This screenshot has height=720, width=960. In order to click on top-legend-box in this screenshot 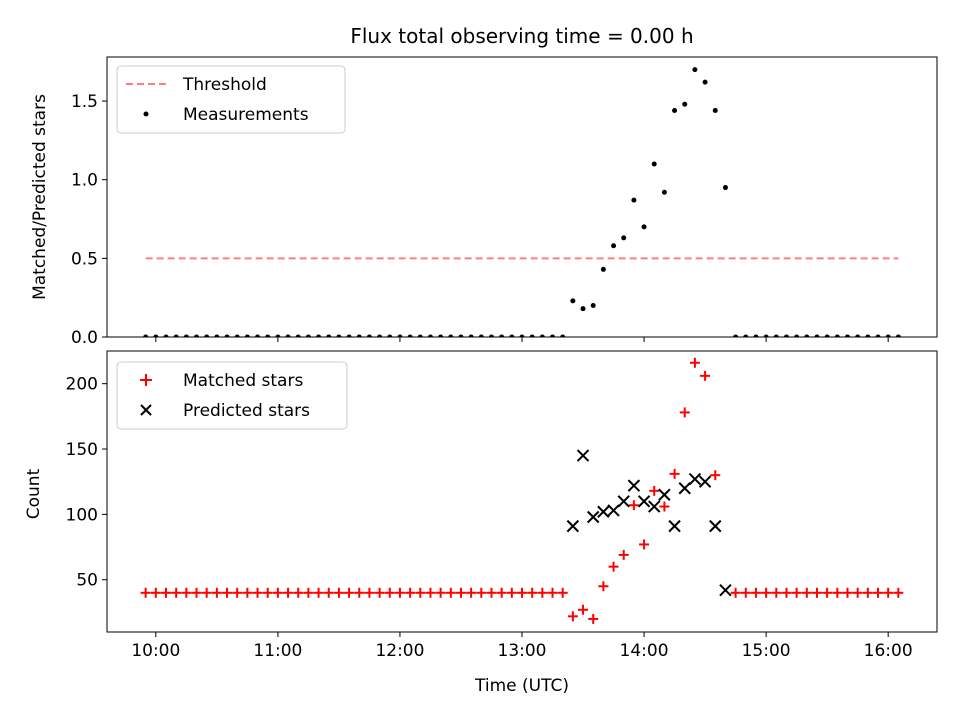, I will do `click(231, 99)`.